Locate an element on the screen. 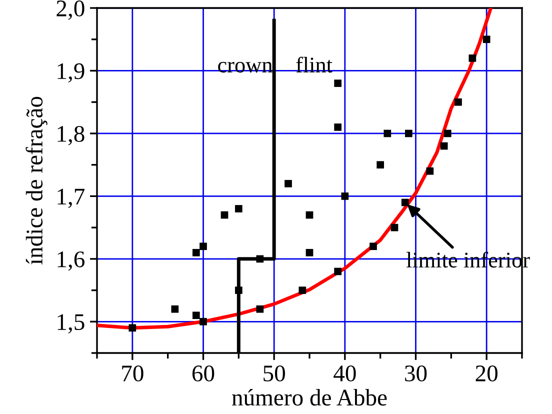 The height and width of the screenshot is (414, 552). x-tick-label: 30 is located at coordinates (416, 373).